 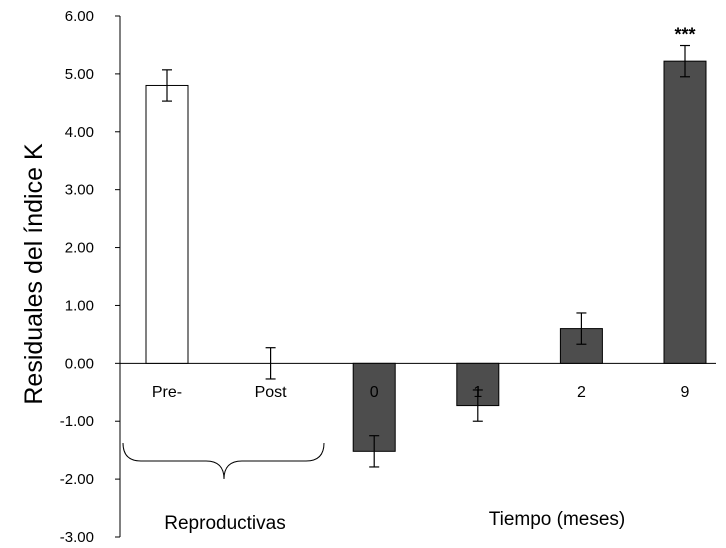 What do you see at coordinates (77, 479) in the screenshot?
I see `y-tick-label: -2.00` at bounding box center [77, 479].